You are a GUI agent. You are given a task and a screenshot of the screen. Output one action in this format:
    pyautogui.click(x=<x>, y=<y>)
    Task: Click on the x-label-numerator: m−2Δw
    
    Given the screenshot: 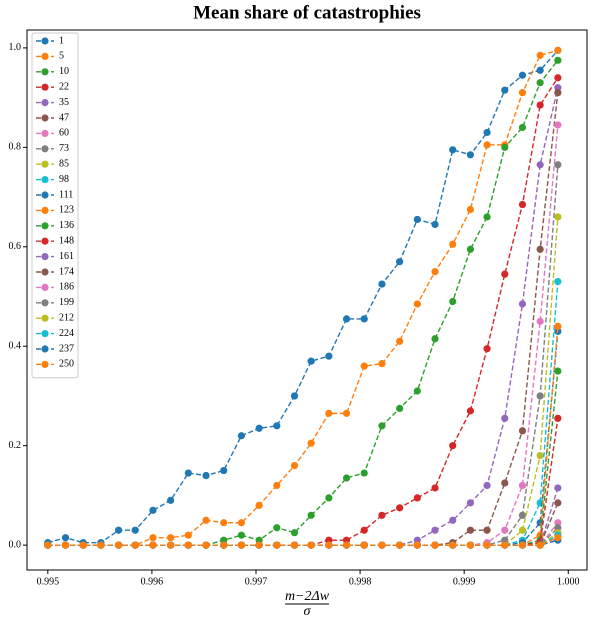 What is the action you would take?
    pyautogui.click(x=307, y=596)
    